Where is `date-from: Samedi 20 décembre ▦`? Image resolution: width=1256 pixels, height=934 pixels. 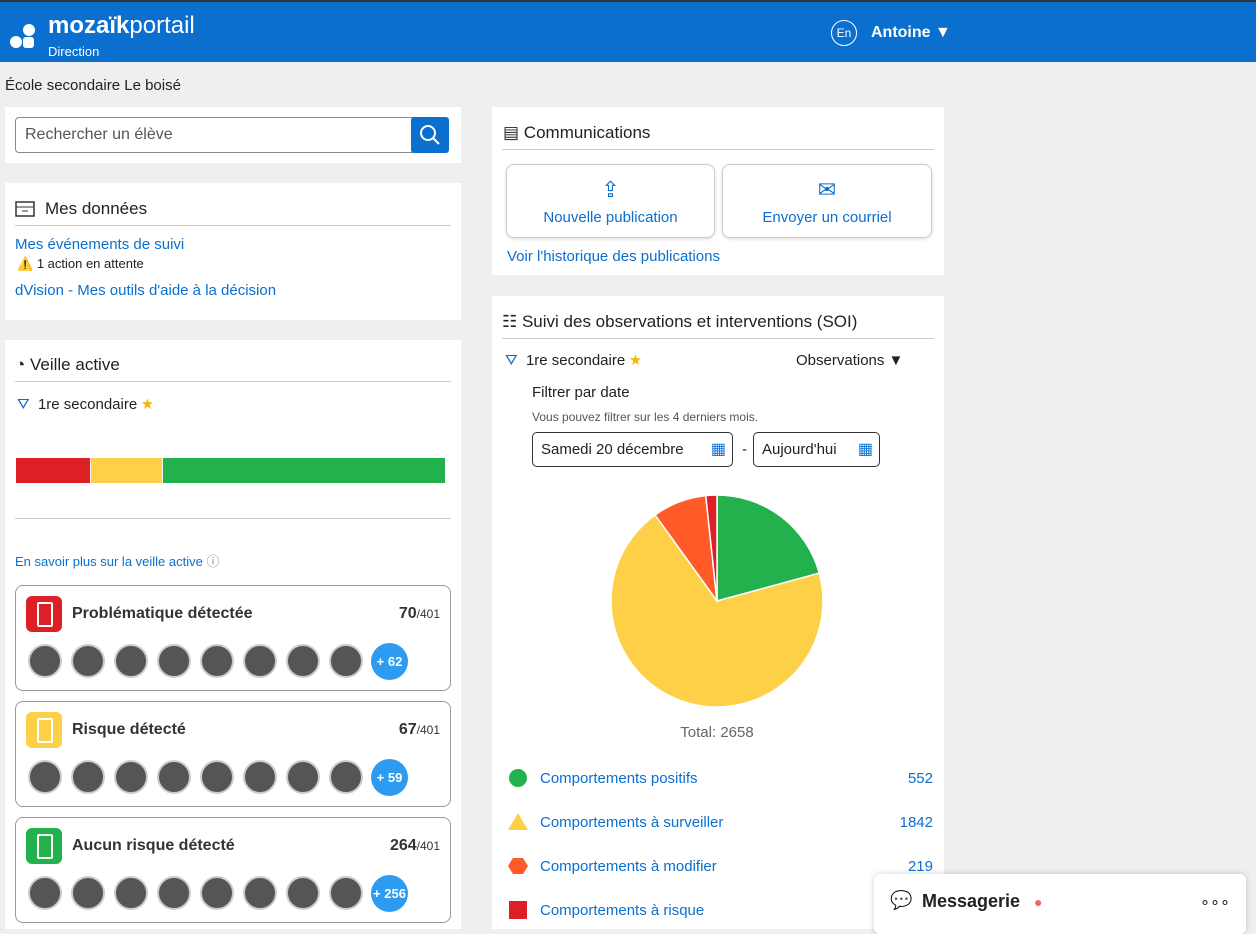
date-from: Samedi 20 décembre ▦ is located at coordinates (632, 449).